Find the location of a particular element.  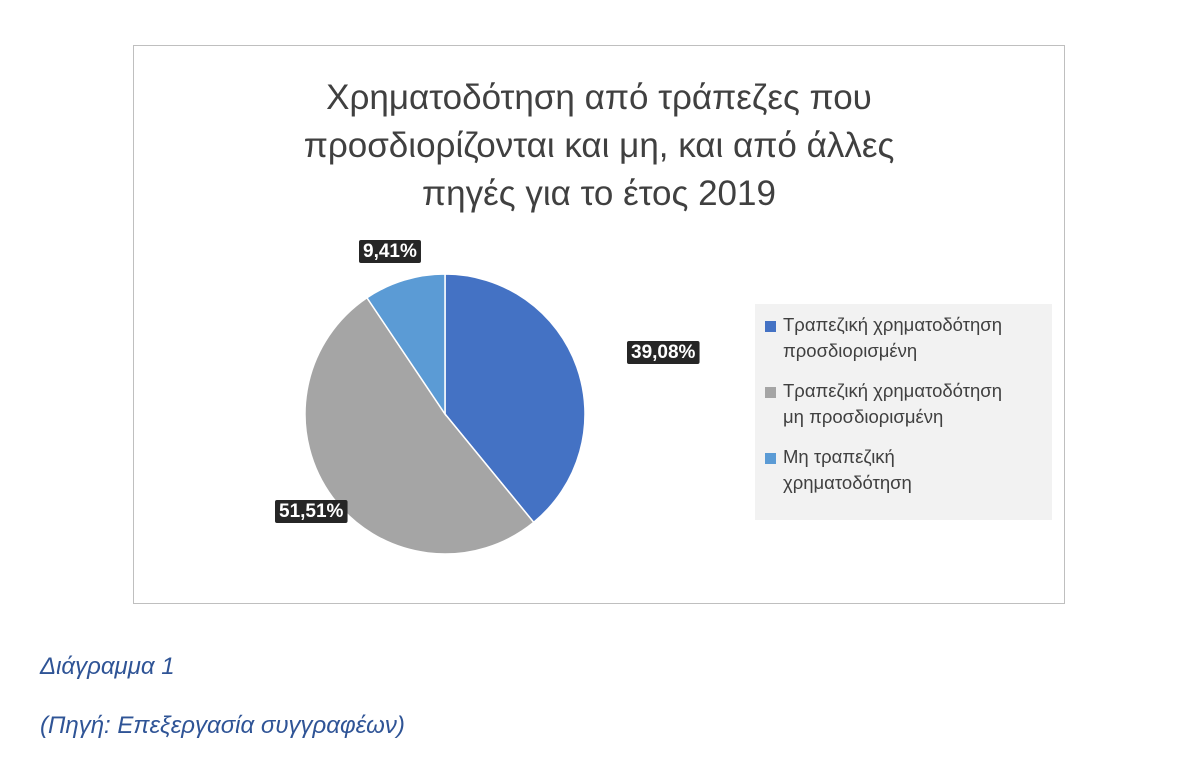

source-caption: (Πηγή: Επεξεργασία συγγραφέων) is located at coordinates (222, 725).